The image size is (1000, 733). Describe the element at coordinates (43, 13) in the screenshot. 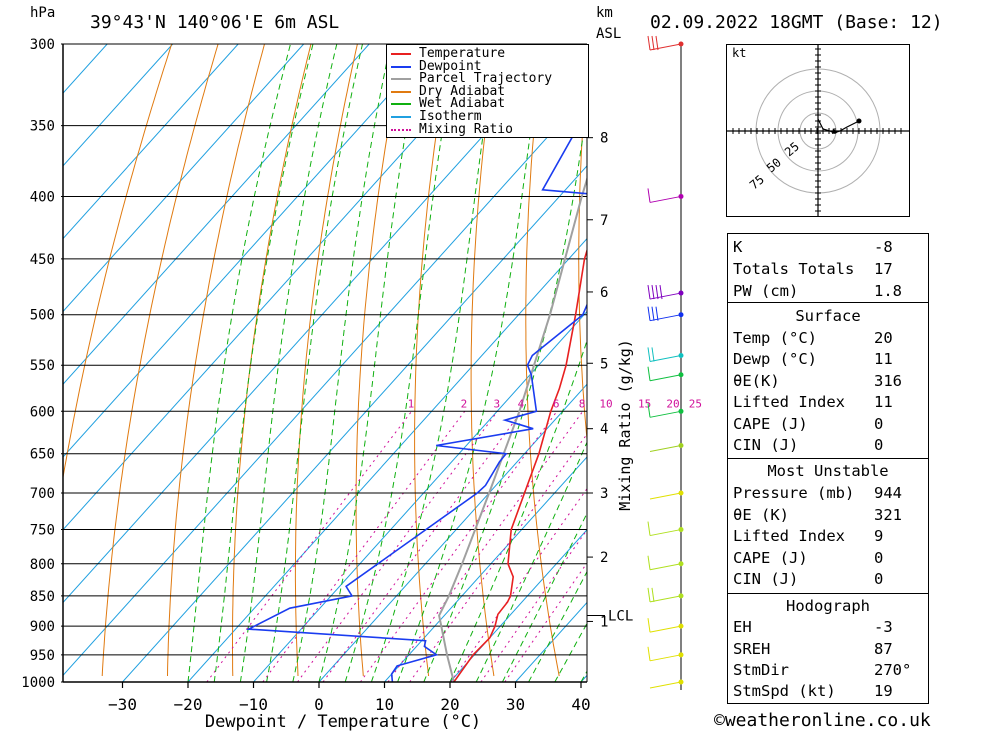

I see `header-hpa-unit: hPa` at that location.